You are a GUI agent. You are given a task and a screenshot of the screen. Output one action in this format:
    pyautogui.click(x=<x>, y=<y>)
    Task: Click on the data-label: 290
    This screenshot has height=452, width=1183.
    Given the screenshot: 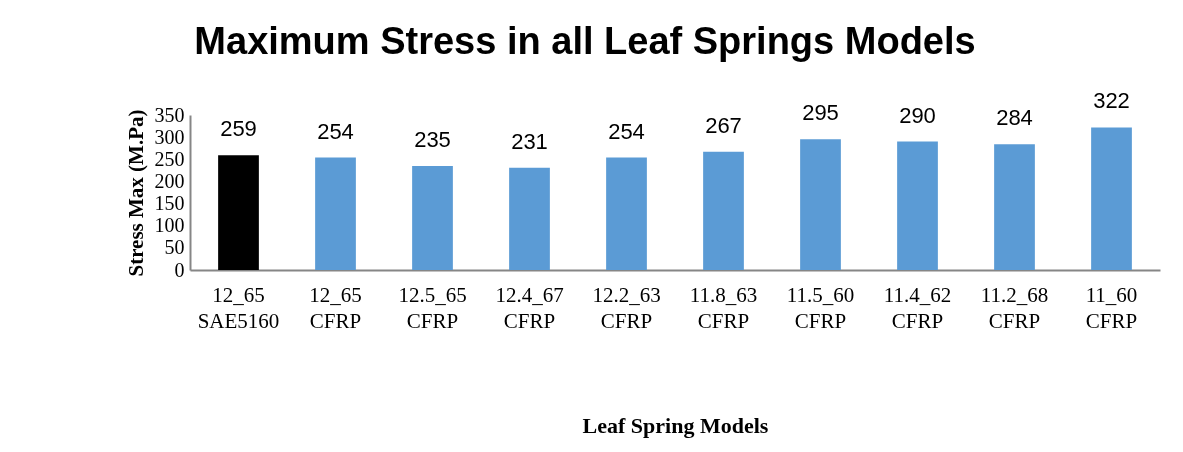 What is the action you would take?
    pyautogui.click(x=917, y=115)
    